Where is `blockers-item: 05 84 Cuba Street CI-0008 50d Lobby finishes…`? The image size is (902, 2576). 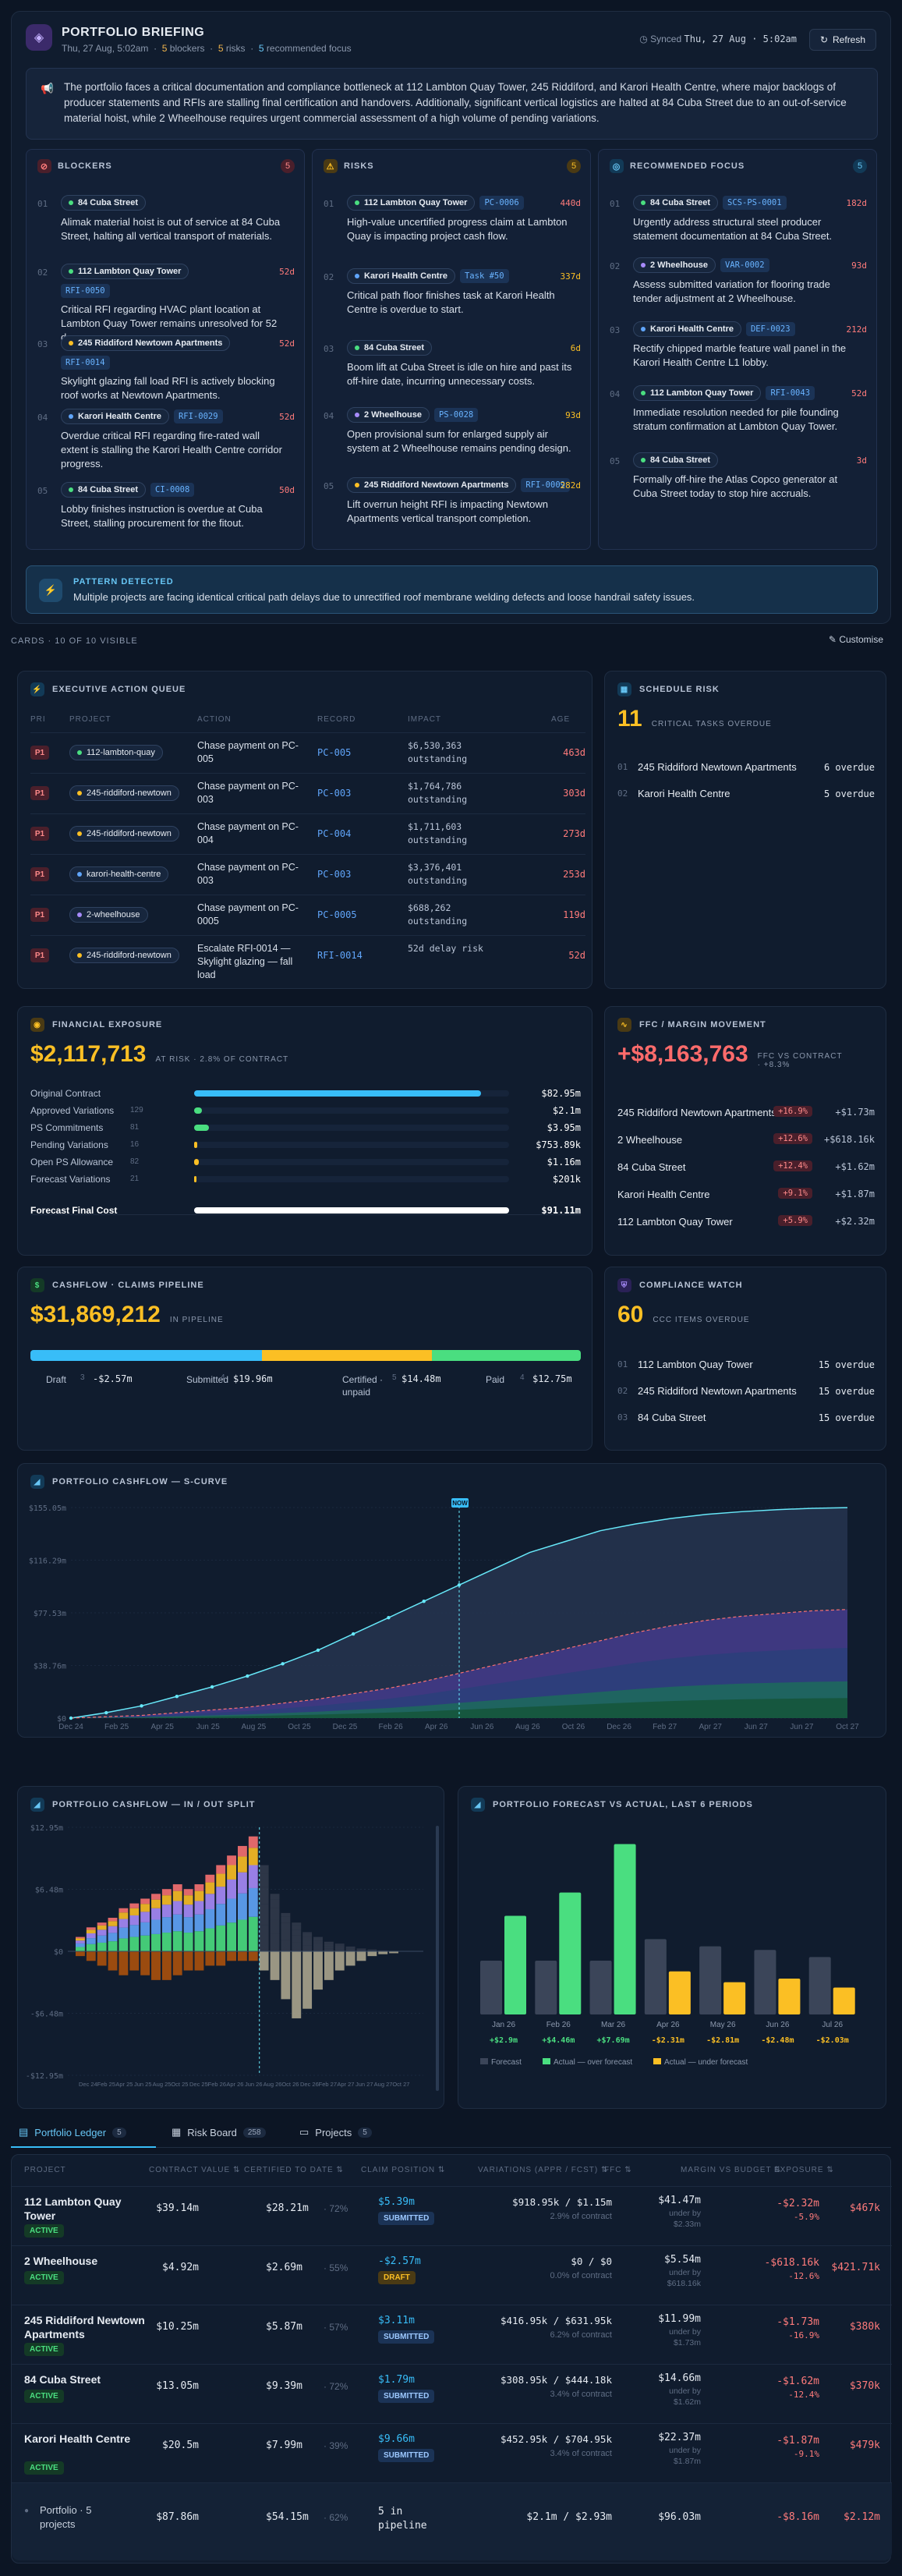
blockers-item: 05 84 Cuba Street CI-0008 50d Lobby finishes… is located at coordinates (166, 514).